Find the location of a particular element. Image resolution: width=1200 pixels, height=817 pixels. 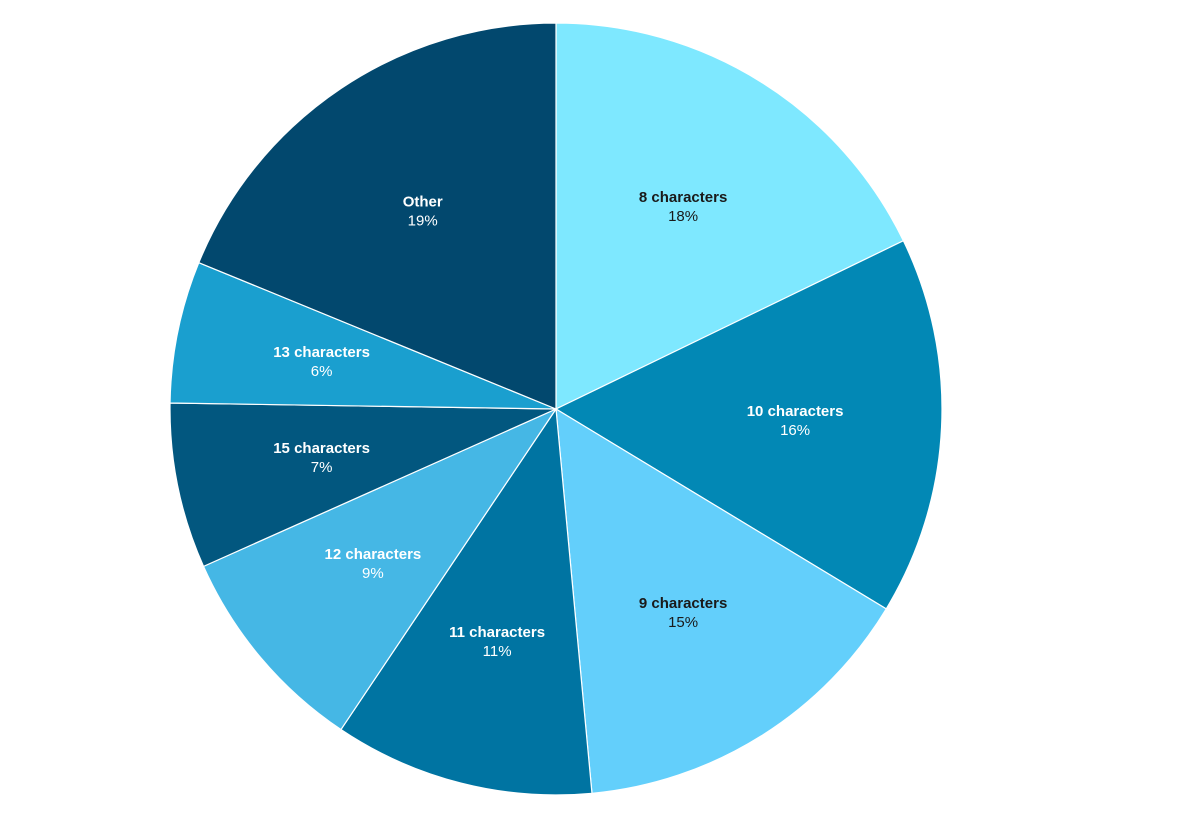

pie-slice-11-characters is located at coordinates (466, 601).